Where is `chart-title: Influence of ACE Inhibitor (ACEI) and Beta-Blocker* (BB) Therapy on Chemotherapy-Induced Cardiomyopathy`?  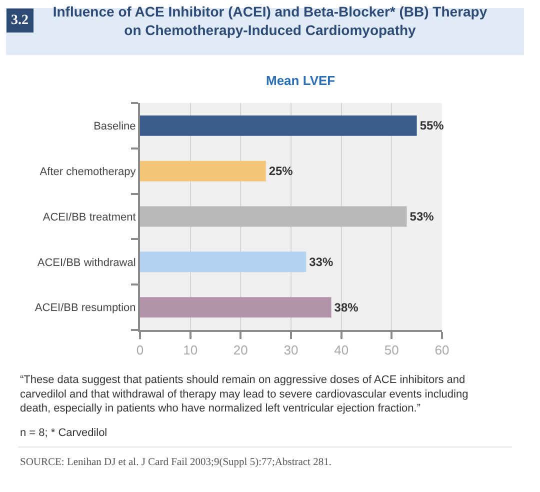 chart-title: Influence of ACE Inhibitor (ACEI) and Beta-Blocker* (BB) Therapy on Chemotherapy-Induced Cardiomyopathy is located at coordinates (270, 21).